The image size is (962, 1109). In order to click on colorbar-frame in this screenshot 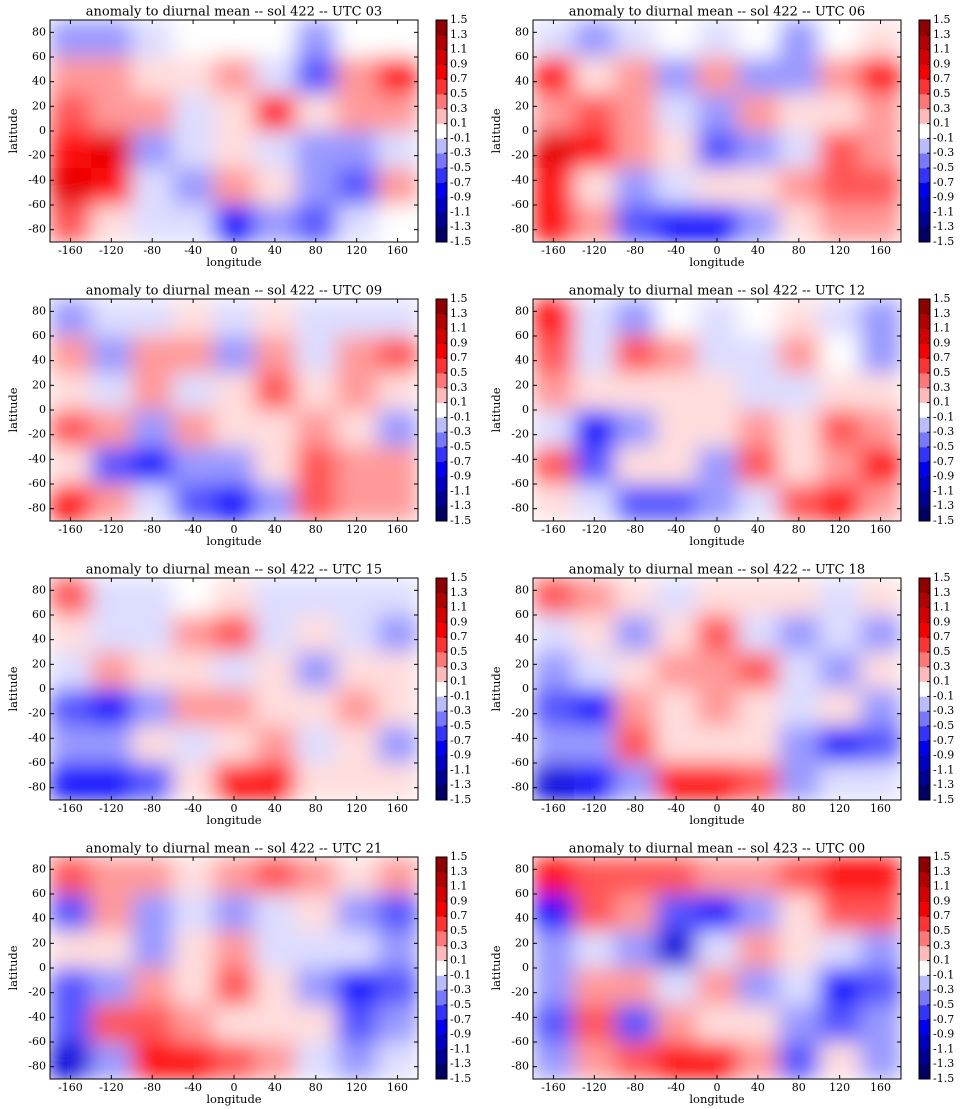, I will do `click(924, 410)`.